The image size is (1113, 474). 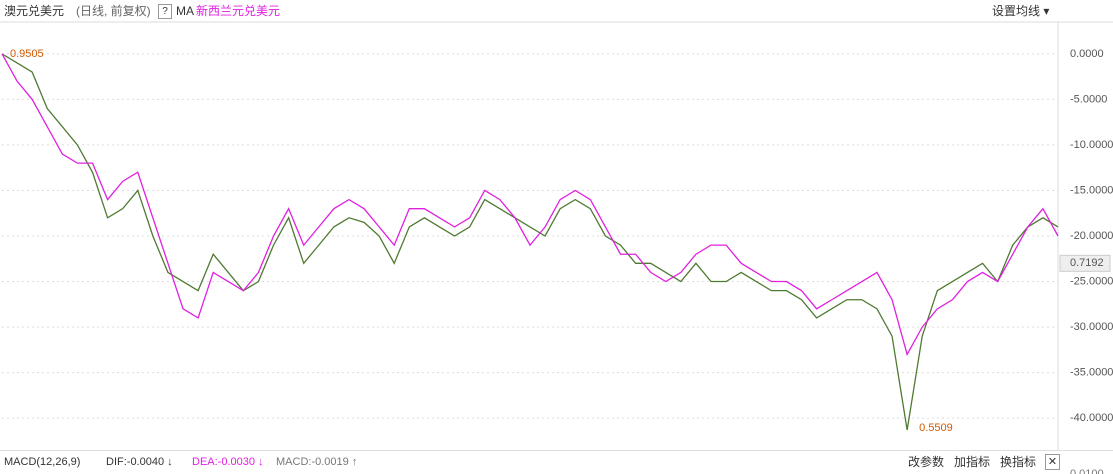 I want to click on current-label: 0.7192, so click(x=1087, y=263).